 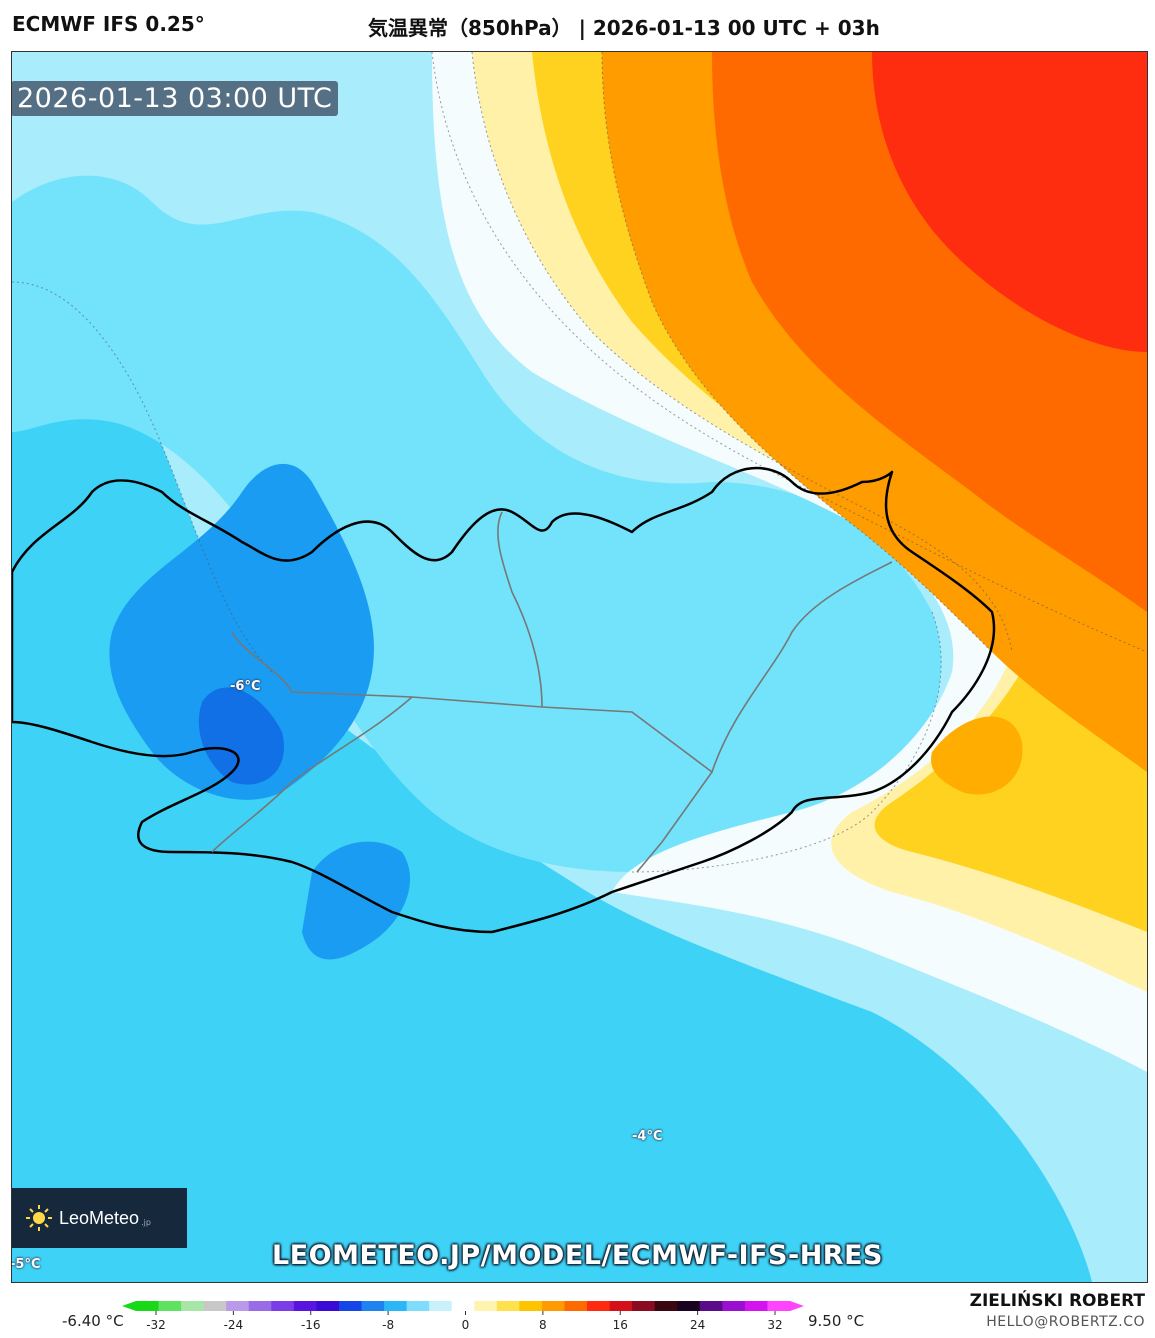 I want to click on legend-min-label: -6.40 °C, so click(x=93, y=1321).